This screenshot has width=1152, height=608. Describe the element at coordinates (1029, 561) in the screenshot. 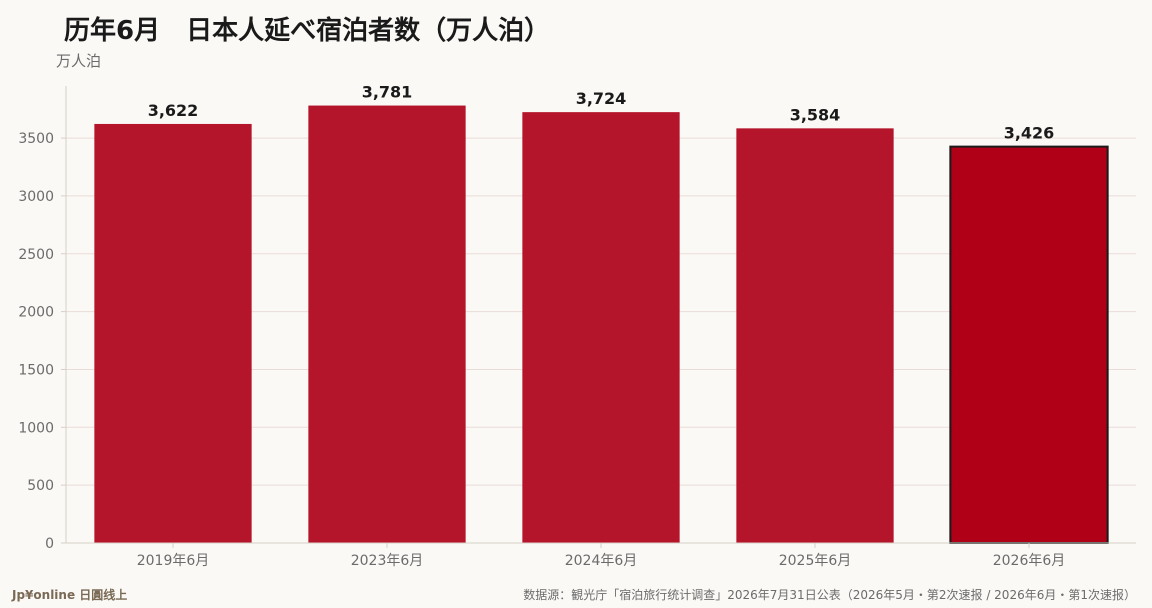

I see `x-tick-label: 2026年6月` at that location.